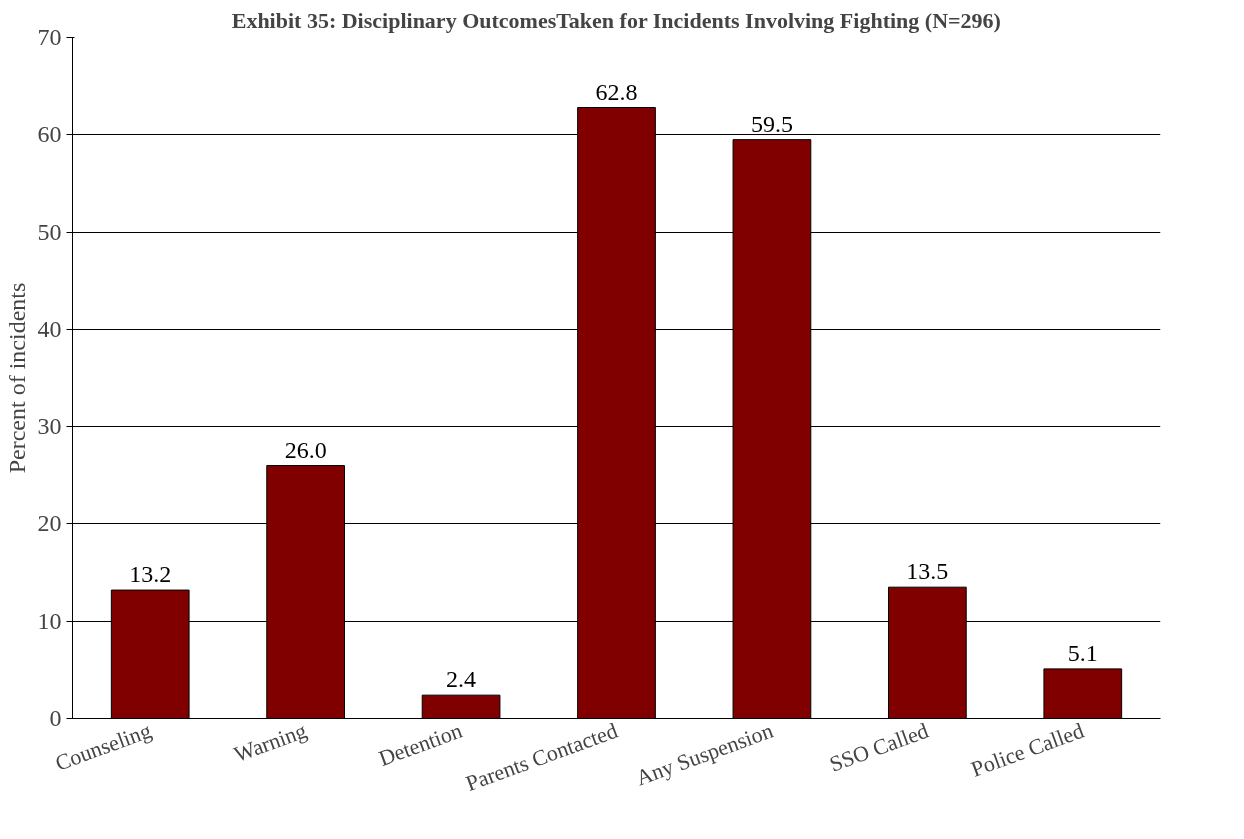  Describe the element at coordinates (616, 20) in the screenshot. I see `chart-title: Exhibit 35: Disciplinary OutcomesTaken for Incidents Involving Fighting (N=296)` at that location.